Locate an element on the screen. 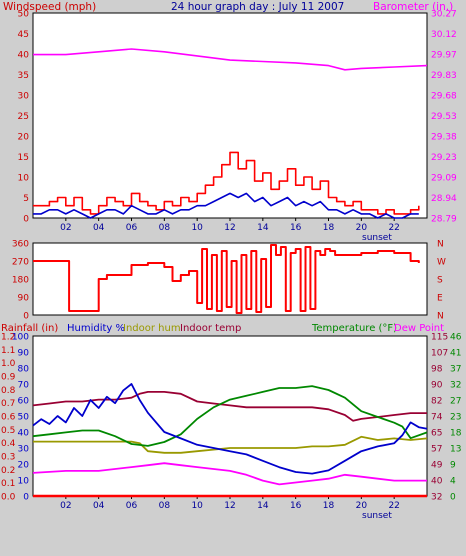 This screenshot has width=466, height=556. baro-y-tick: 29.53 is located at coordinates (444, 117).